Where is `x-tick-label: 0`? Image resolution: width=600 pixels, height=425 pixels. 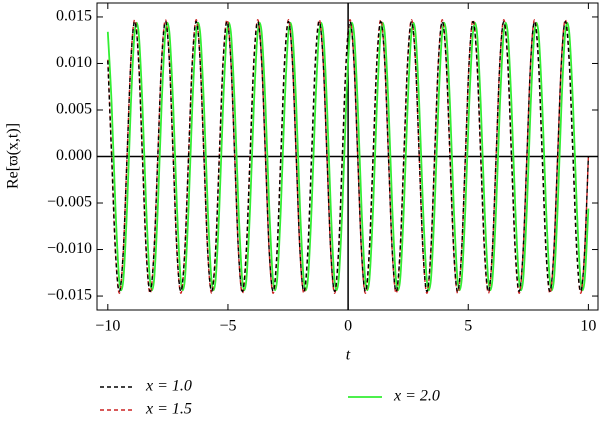 x-tick-label: 0 is located at coordinates (348, 326).